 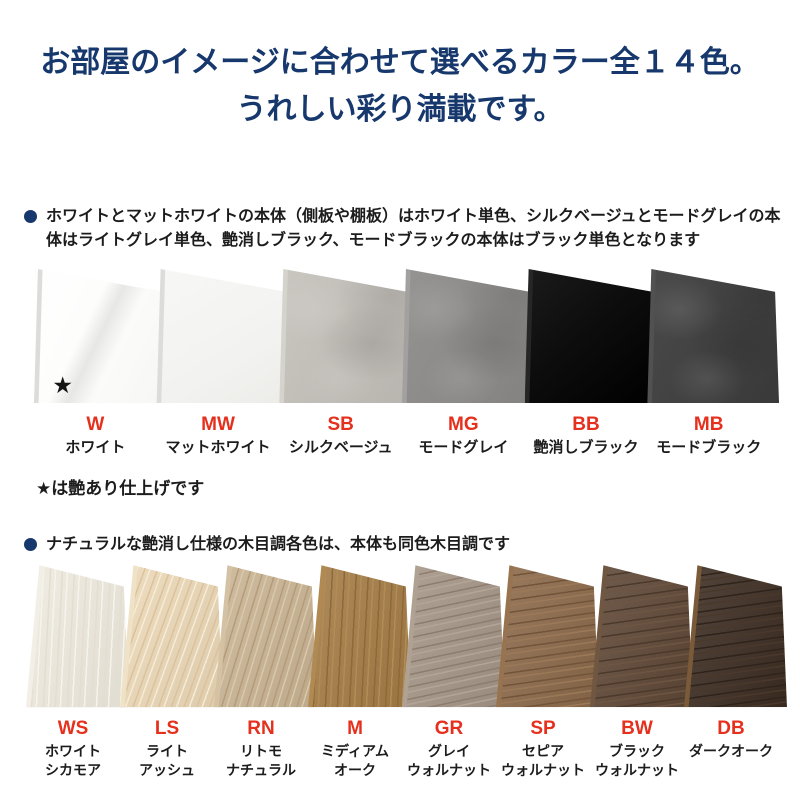 I want to click on title-line-2: うれしい彩り満載です。, so click(x=400, y=109).